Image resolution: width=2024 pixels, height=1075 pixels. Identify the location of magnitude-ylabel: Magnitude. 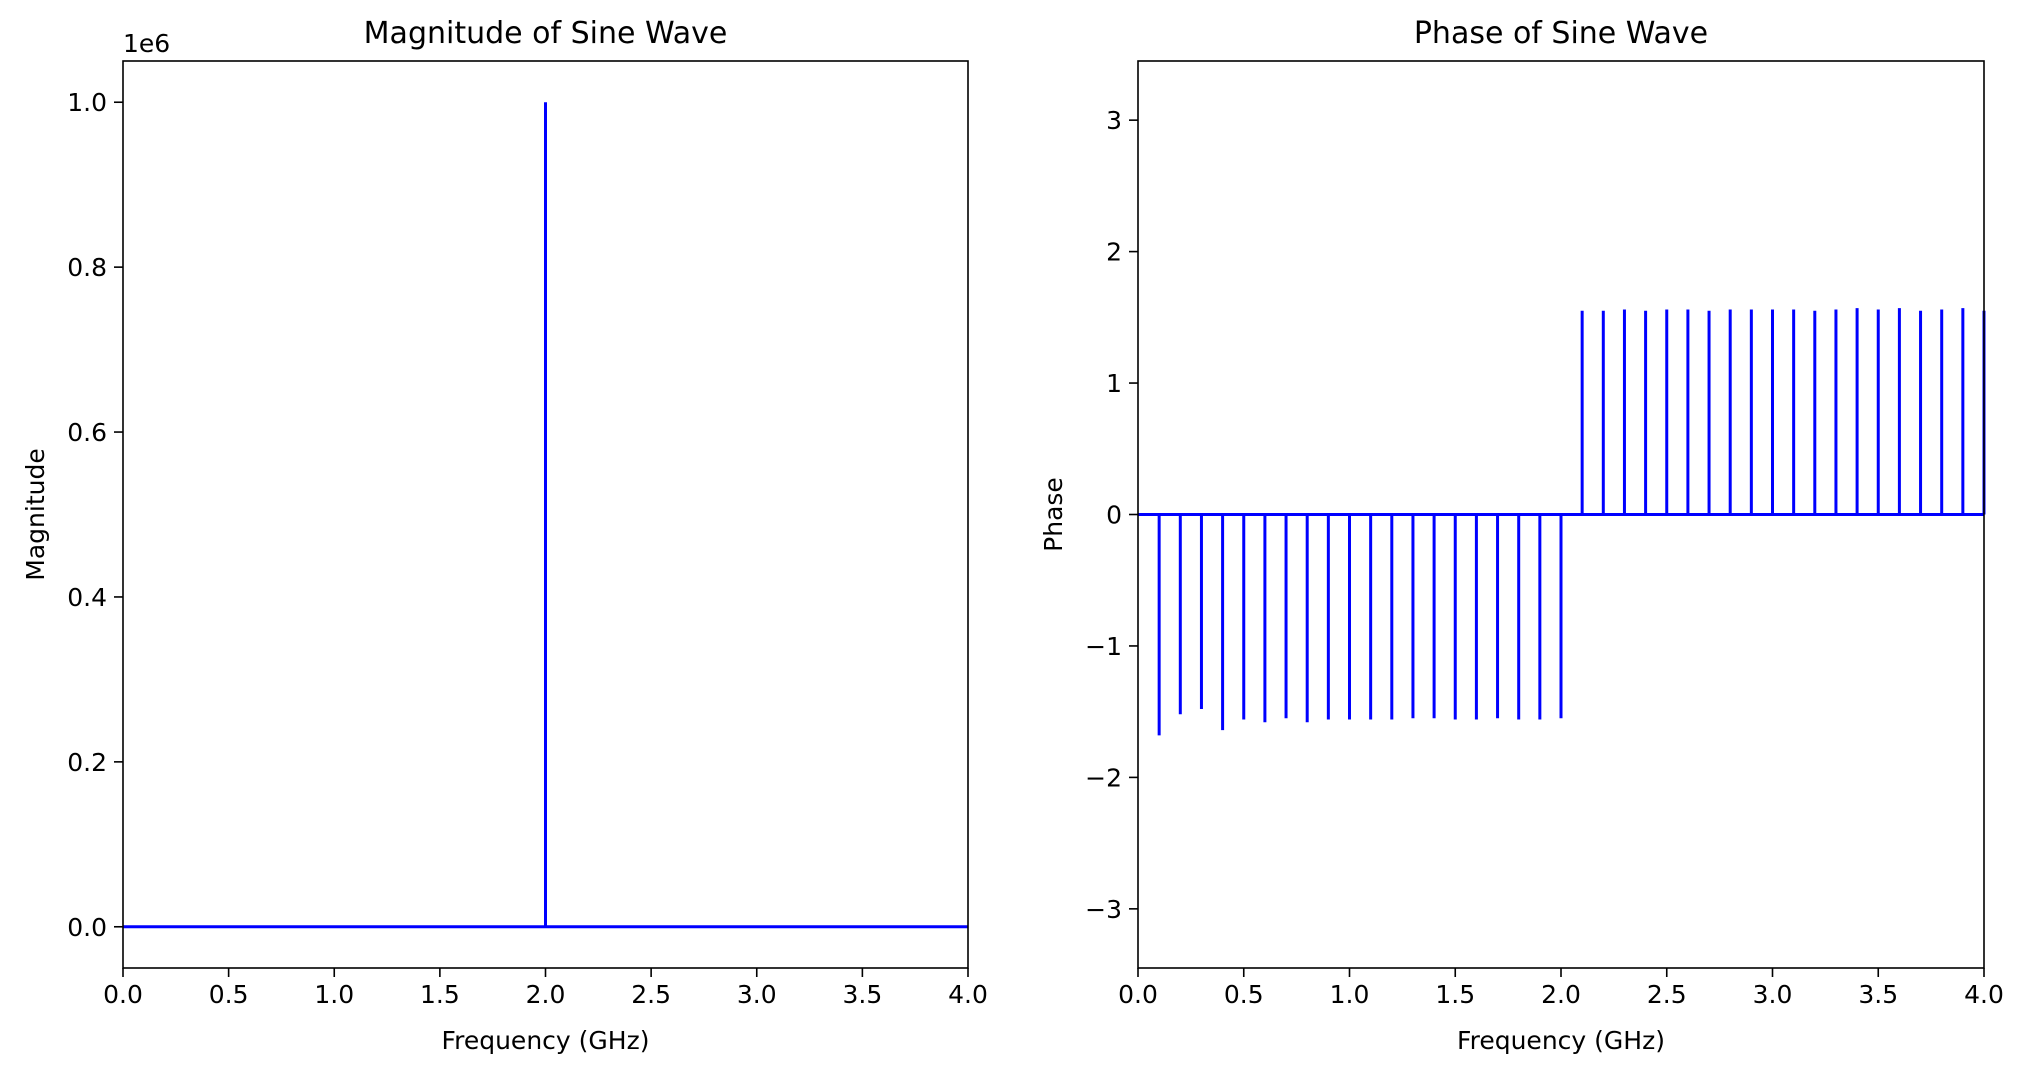
(35, 514).